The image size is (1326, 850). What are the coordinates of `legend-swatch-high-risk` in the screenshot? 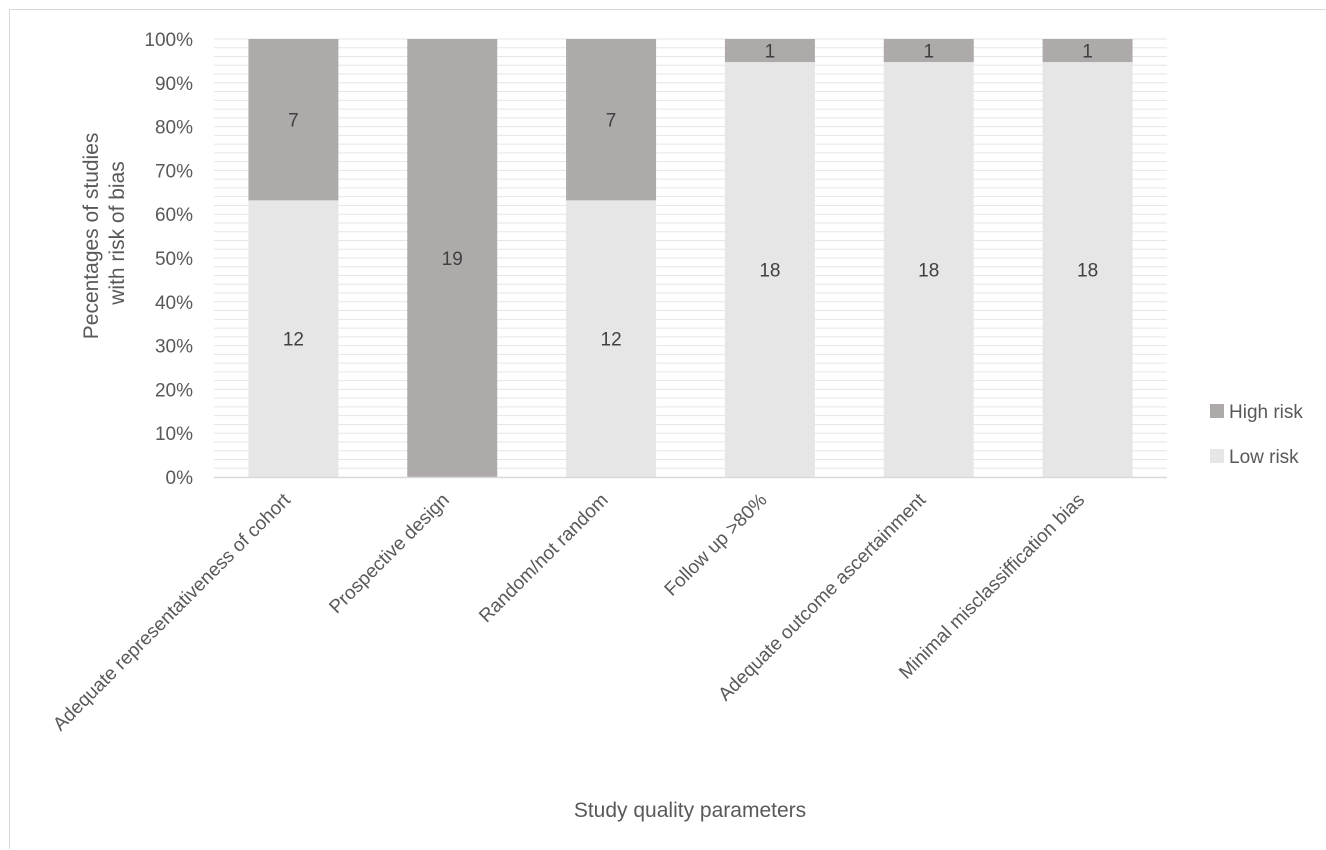 It's located at (1217, 411).